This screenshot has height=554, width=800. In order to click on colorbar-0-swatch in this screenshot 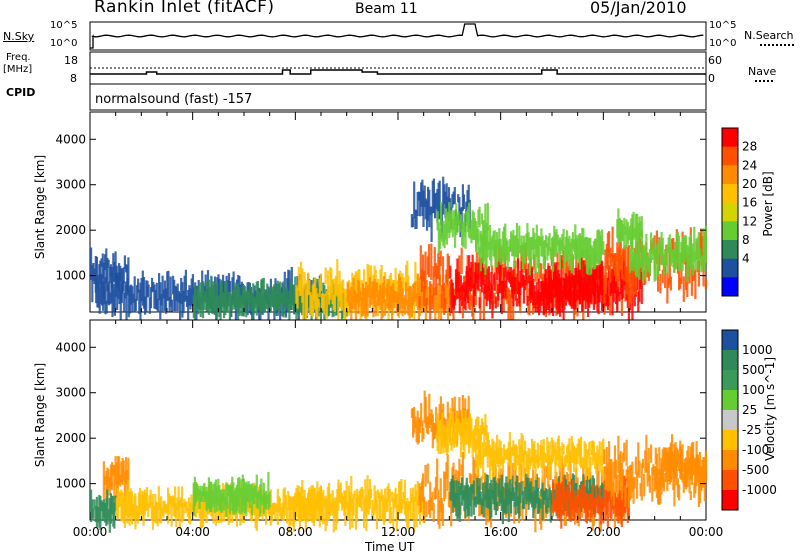, I will do `click(730, 268)`.